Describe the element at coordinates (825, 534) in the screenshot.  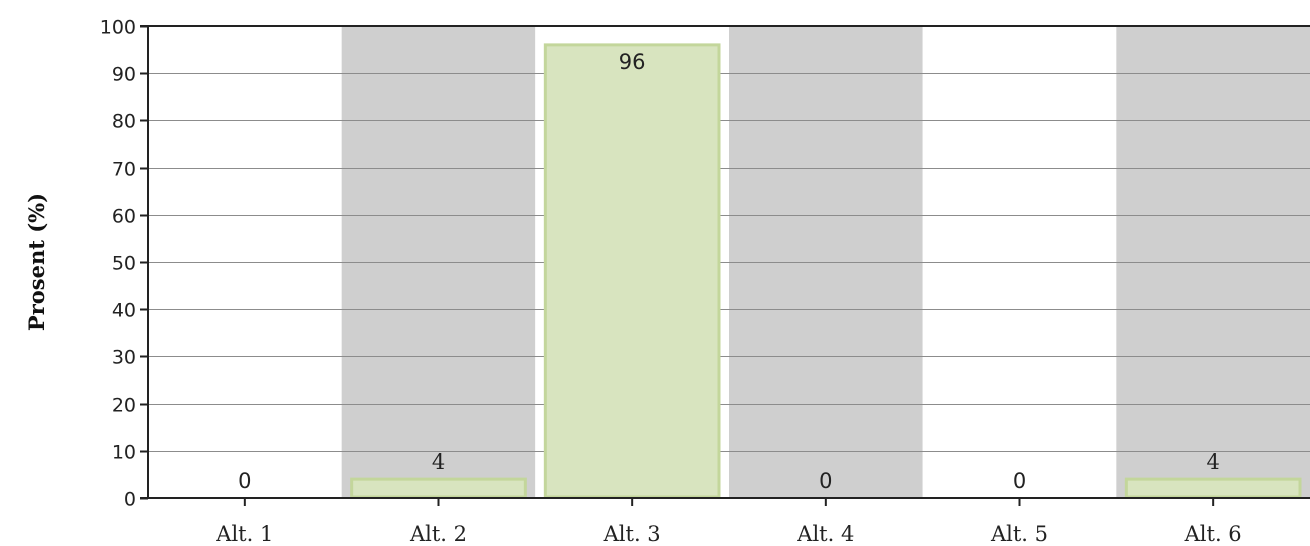
I see `x-tick-label: Alt. 4` at that location.